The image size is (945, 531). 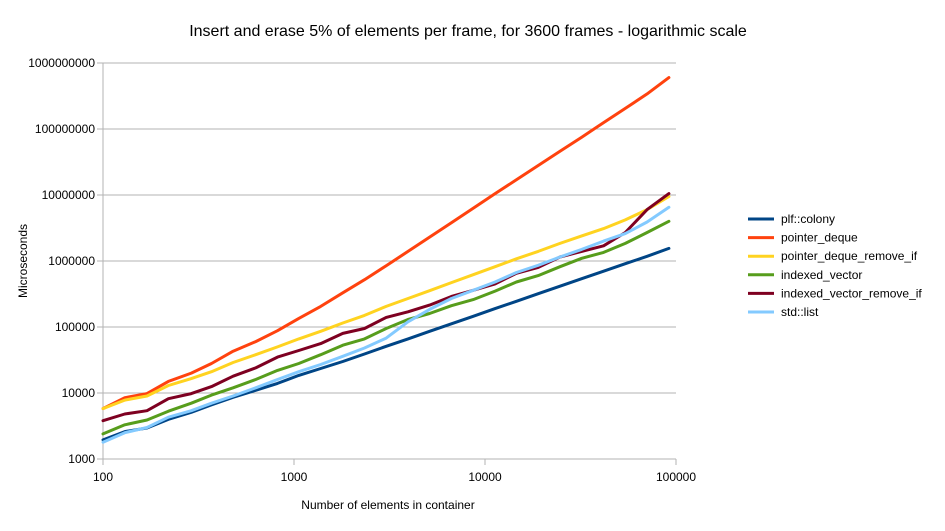 What do you see at coordinates (294, 477) in the screenshot?
I see `x-tick-label: 1000` at bounding box center [294, 477].